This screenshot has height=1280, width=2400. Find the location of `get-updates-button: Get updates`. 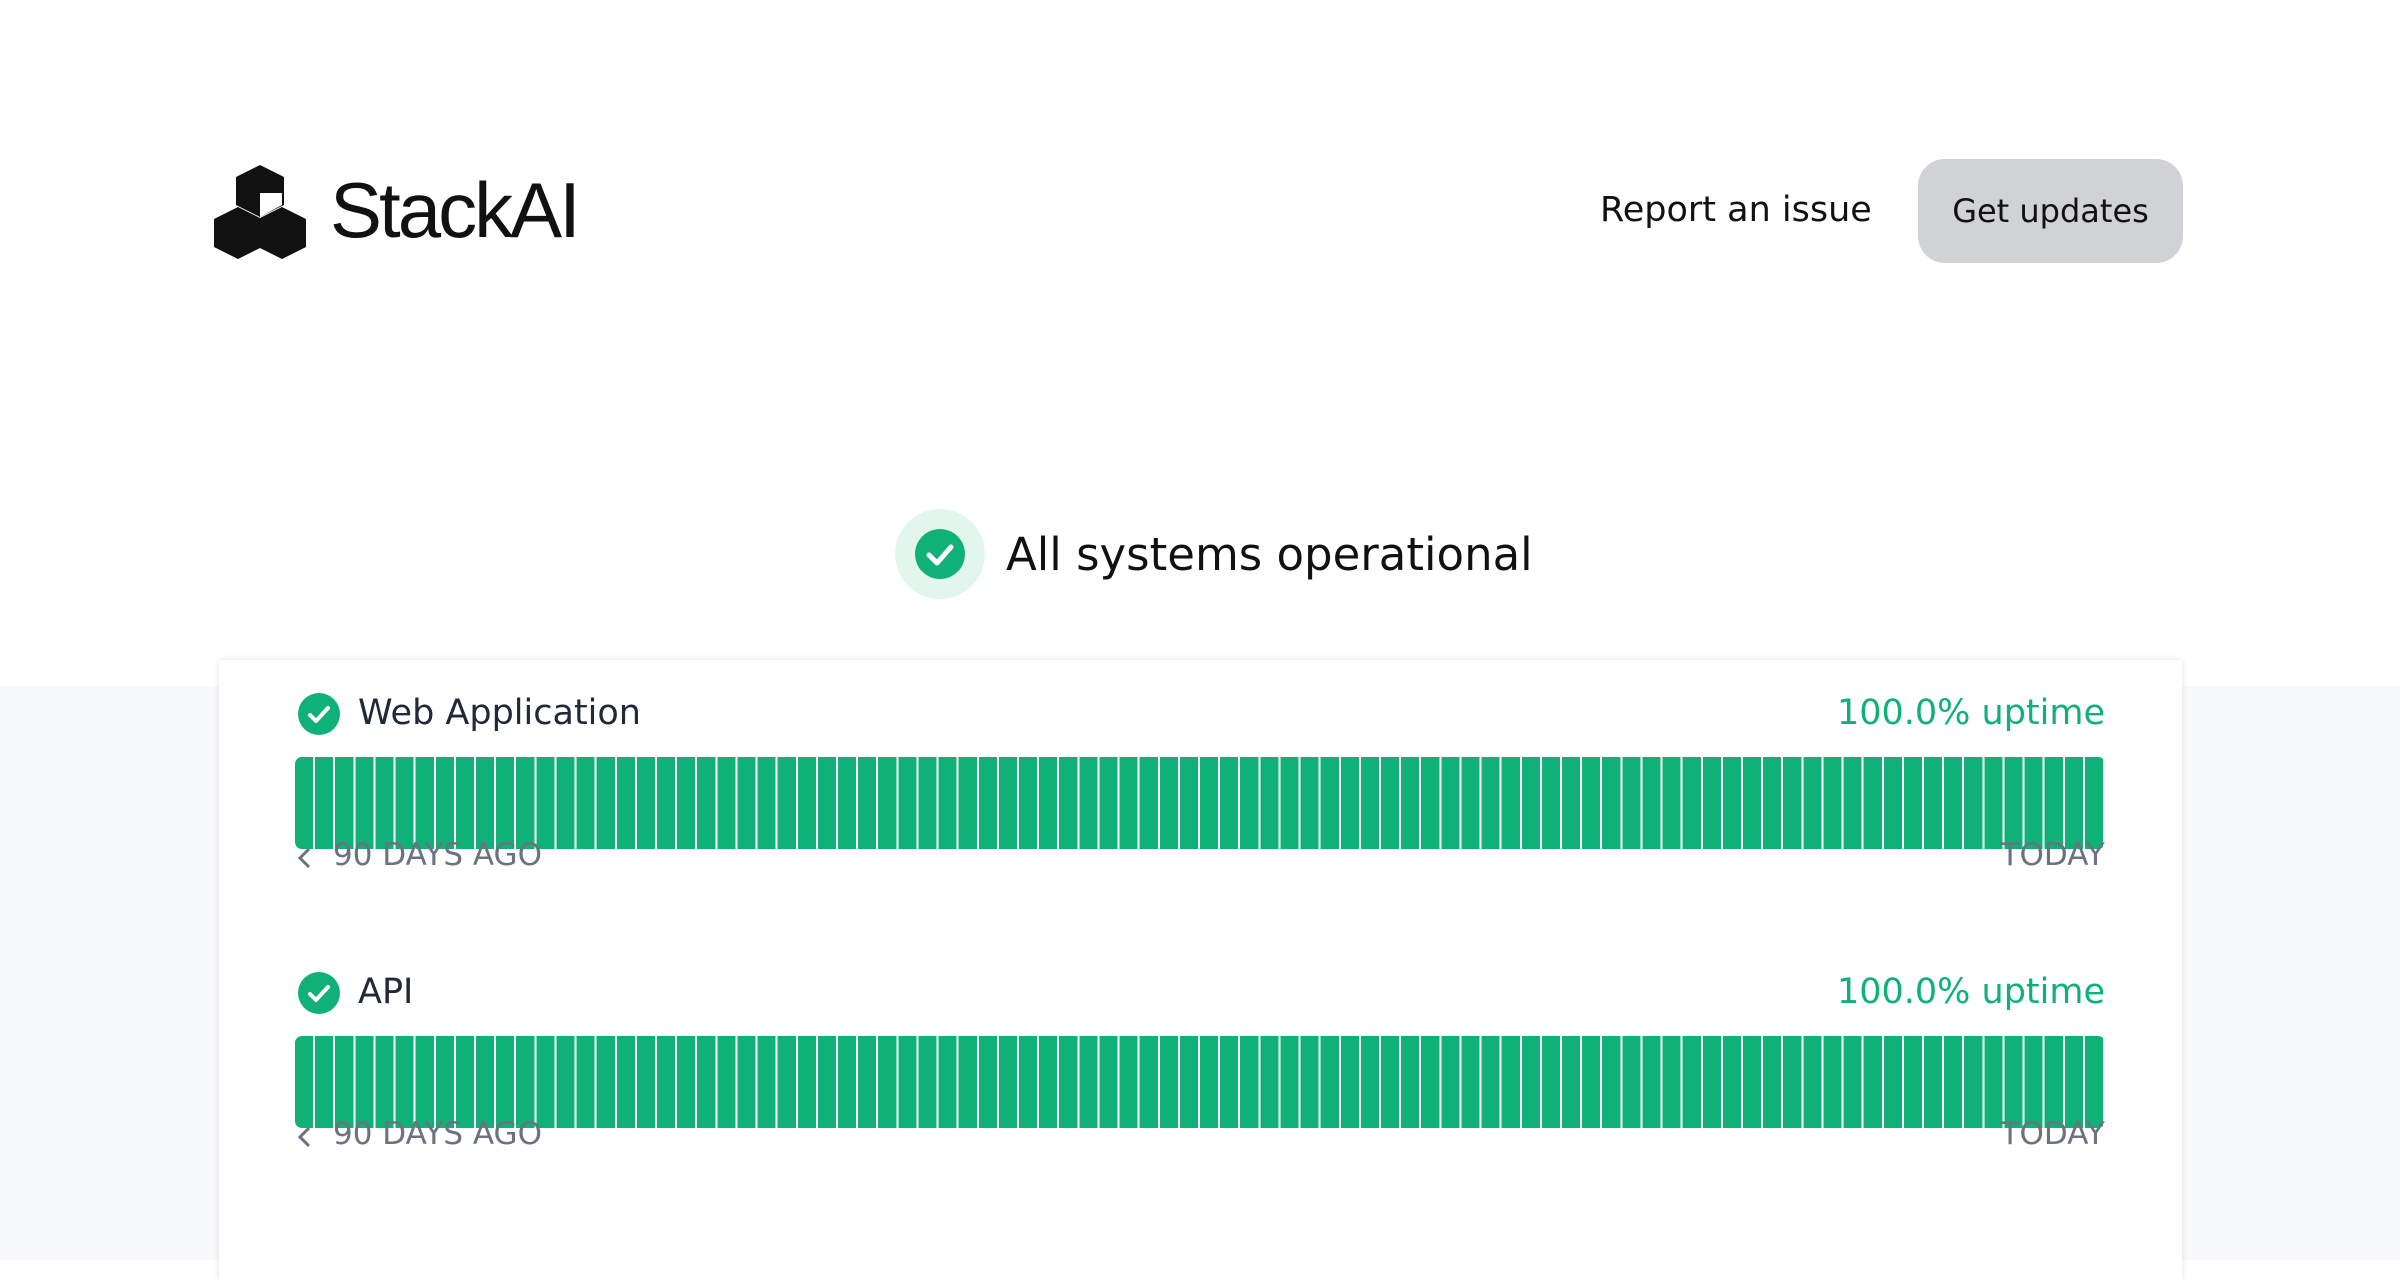

get-updates-button: Get updates is located at coordinates (2050, 211).